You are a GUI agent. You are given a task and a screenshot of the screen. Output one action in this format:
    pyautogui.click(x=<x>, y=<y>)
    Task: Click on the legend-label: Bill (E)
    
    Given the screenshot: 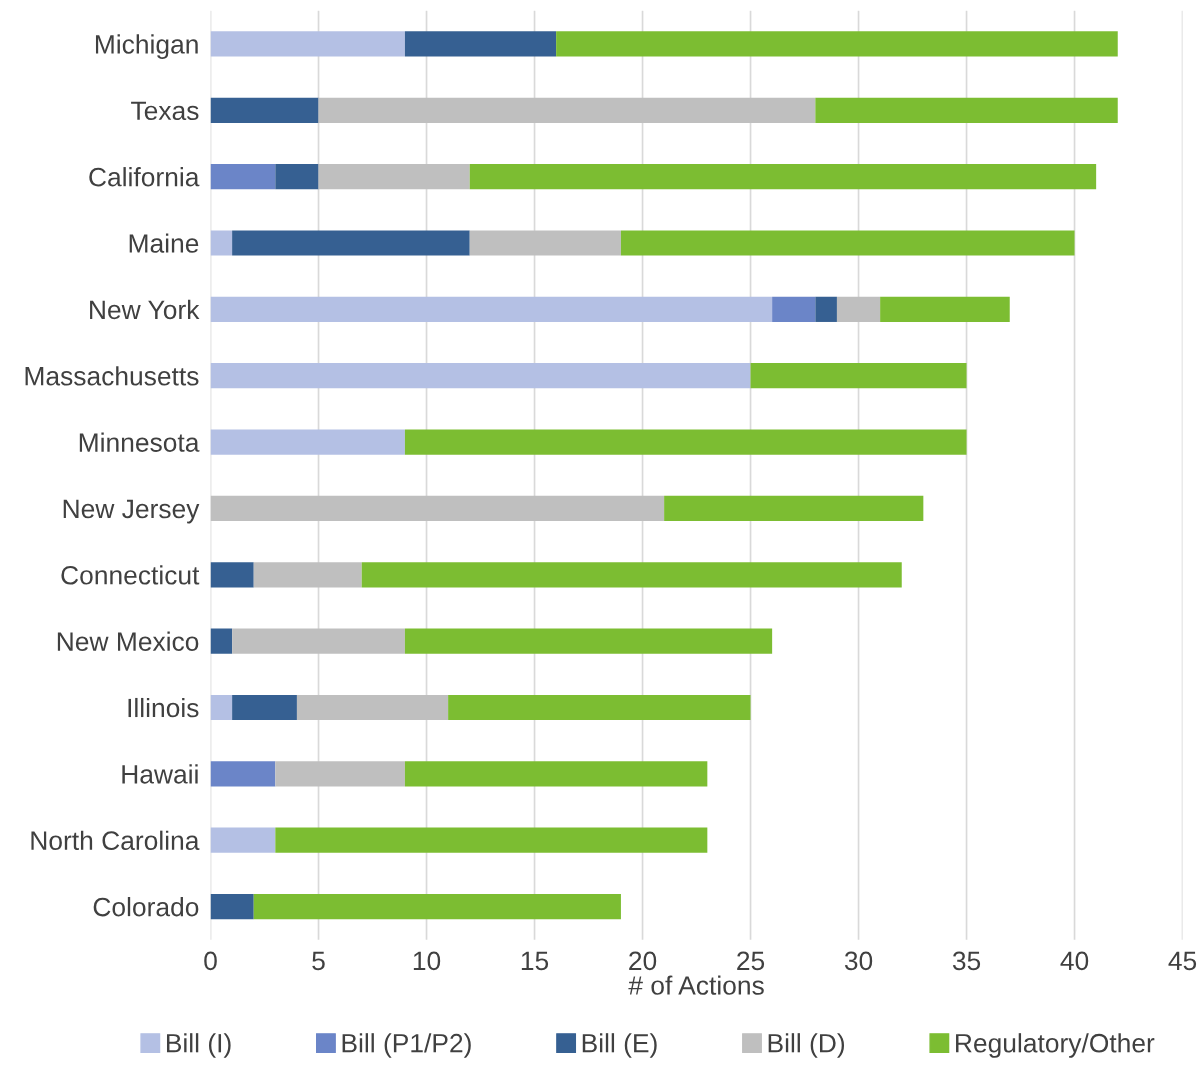 What is the action you would take?
    pyautogui.click(x=619, y=1045)
    